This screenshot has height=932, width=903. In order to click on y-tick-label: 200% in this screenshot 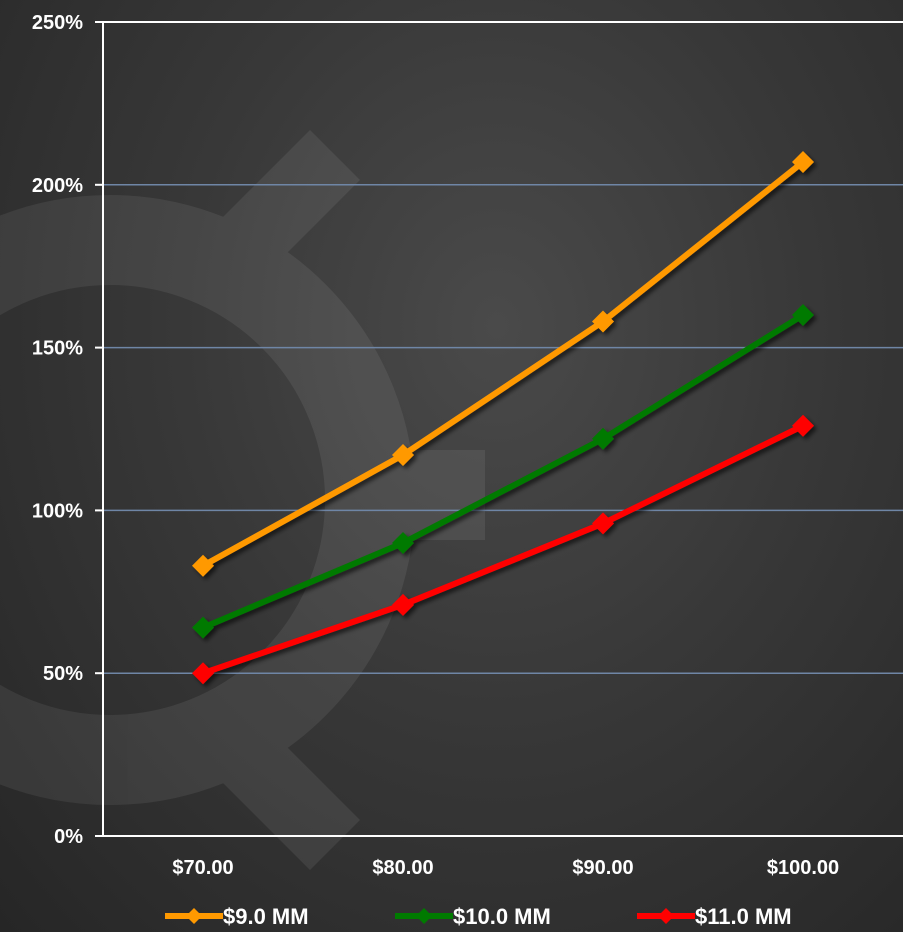, I will do `click(57, 186)`.